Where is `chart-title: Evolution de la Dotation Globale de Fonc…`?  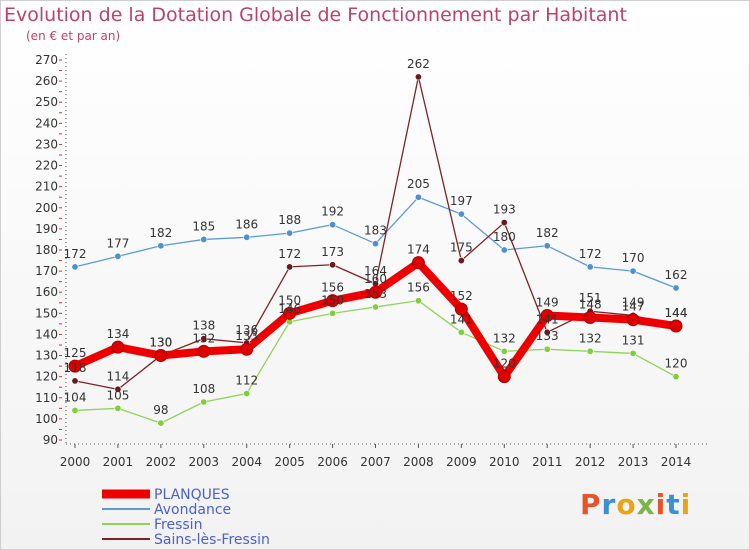
chart-title: Evolution de la Dotation Globale de Fonc… is located at coordinates (315, 15).